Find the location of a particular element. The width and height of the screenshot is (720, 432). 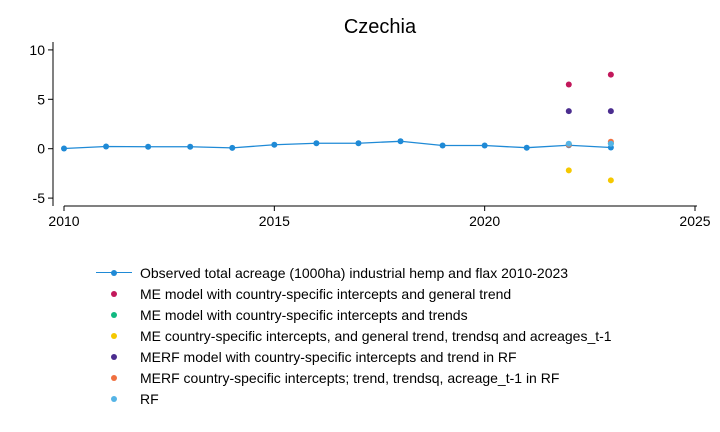

legend-item: RF is located at coordinates (354, 398).